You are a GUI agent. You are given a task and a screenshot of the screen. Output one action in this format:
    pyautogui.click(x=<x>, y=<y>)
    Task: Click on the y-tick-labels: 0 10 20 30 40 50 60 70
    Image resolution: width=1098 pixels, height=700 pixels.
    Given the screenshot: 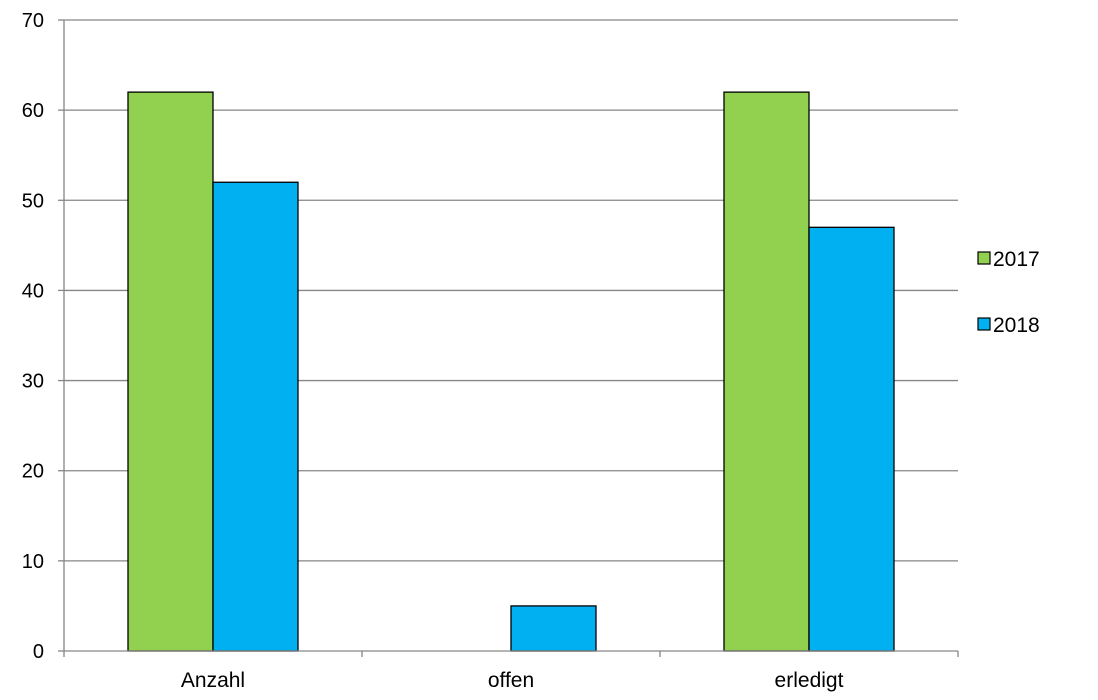 What is the action you would take?
    pyautogui.click(x=33, y=336)
    